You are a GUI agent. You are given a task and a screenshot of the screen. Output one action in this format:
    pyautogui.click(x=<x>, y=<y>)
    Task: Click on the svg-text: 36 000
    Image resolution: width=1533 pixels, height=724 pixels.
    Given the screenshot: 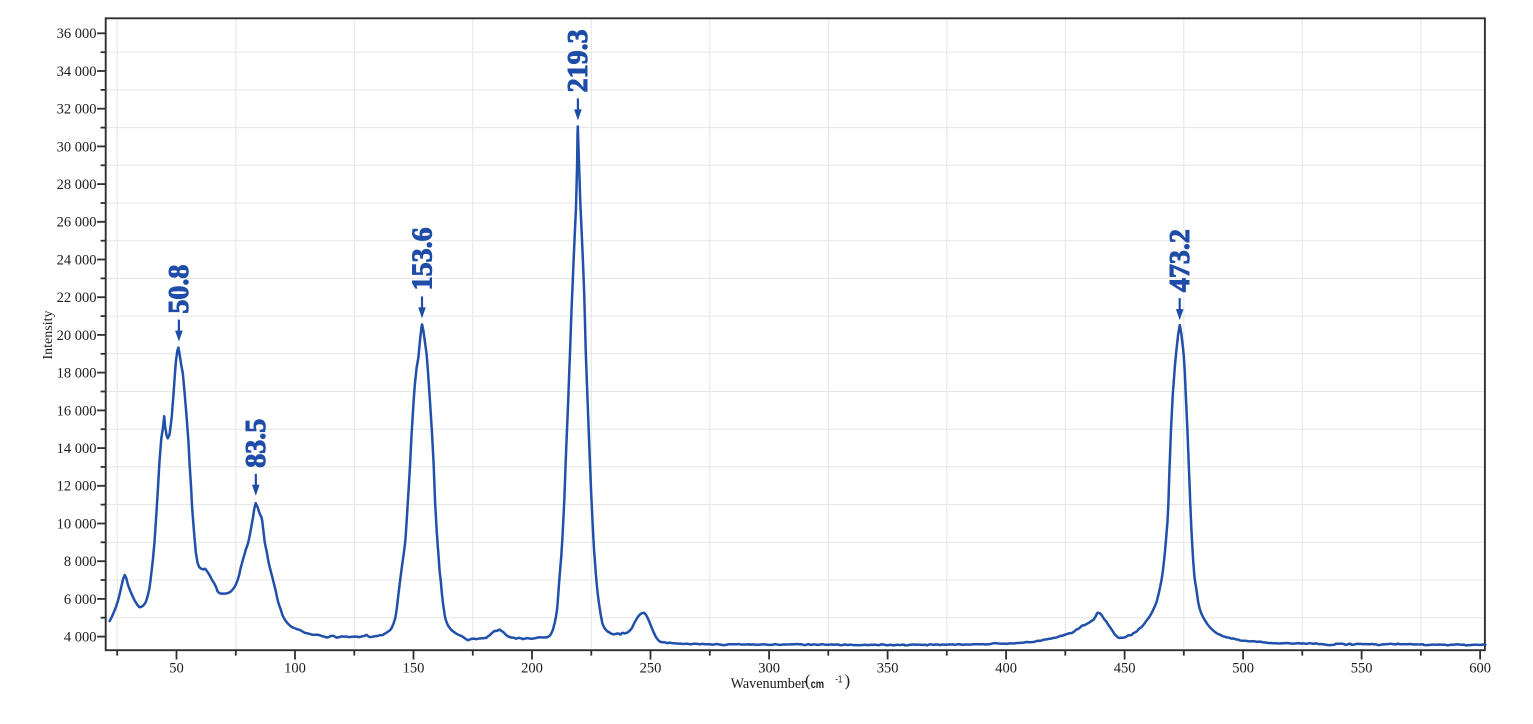 What is the action you would take?
    pyautogui.click(x=77, y=34)
    